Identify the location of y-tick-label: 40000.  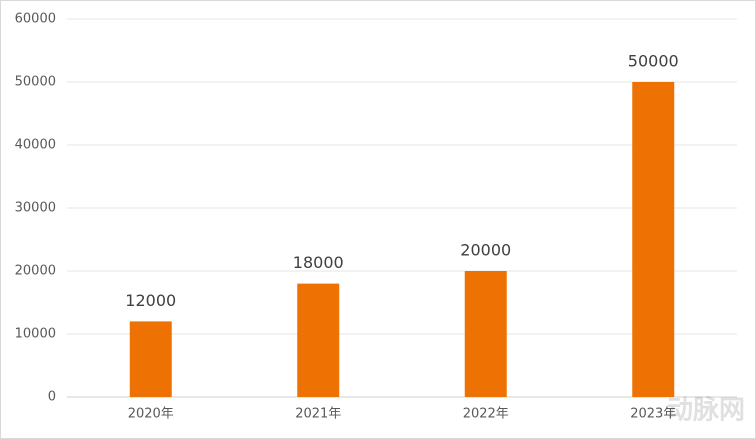
(35, 145).